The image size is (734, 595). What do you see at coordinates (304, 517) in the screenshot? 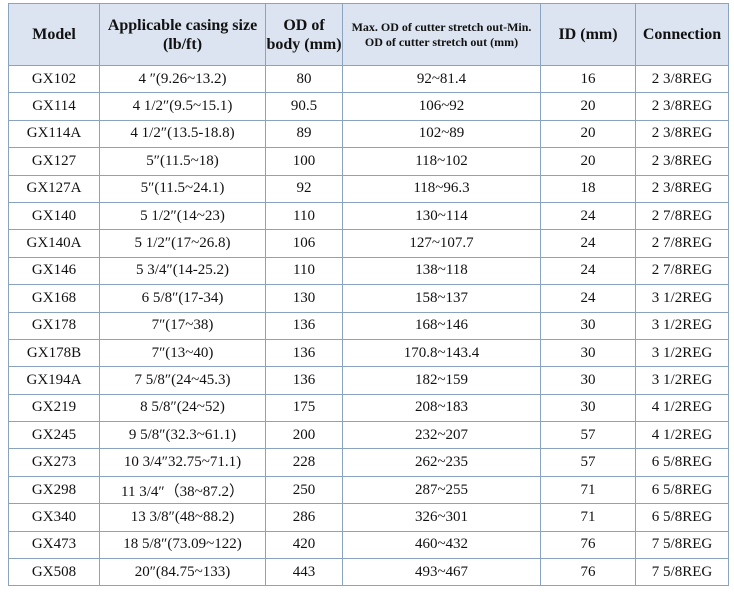
I see `cell-od-of-body: 286` at bounding box center [304, 517].